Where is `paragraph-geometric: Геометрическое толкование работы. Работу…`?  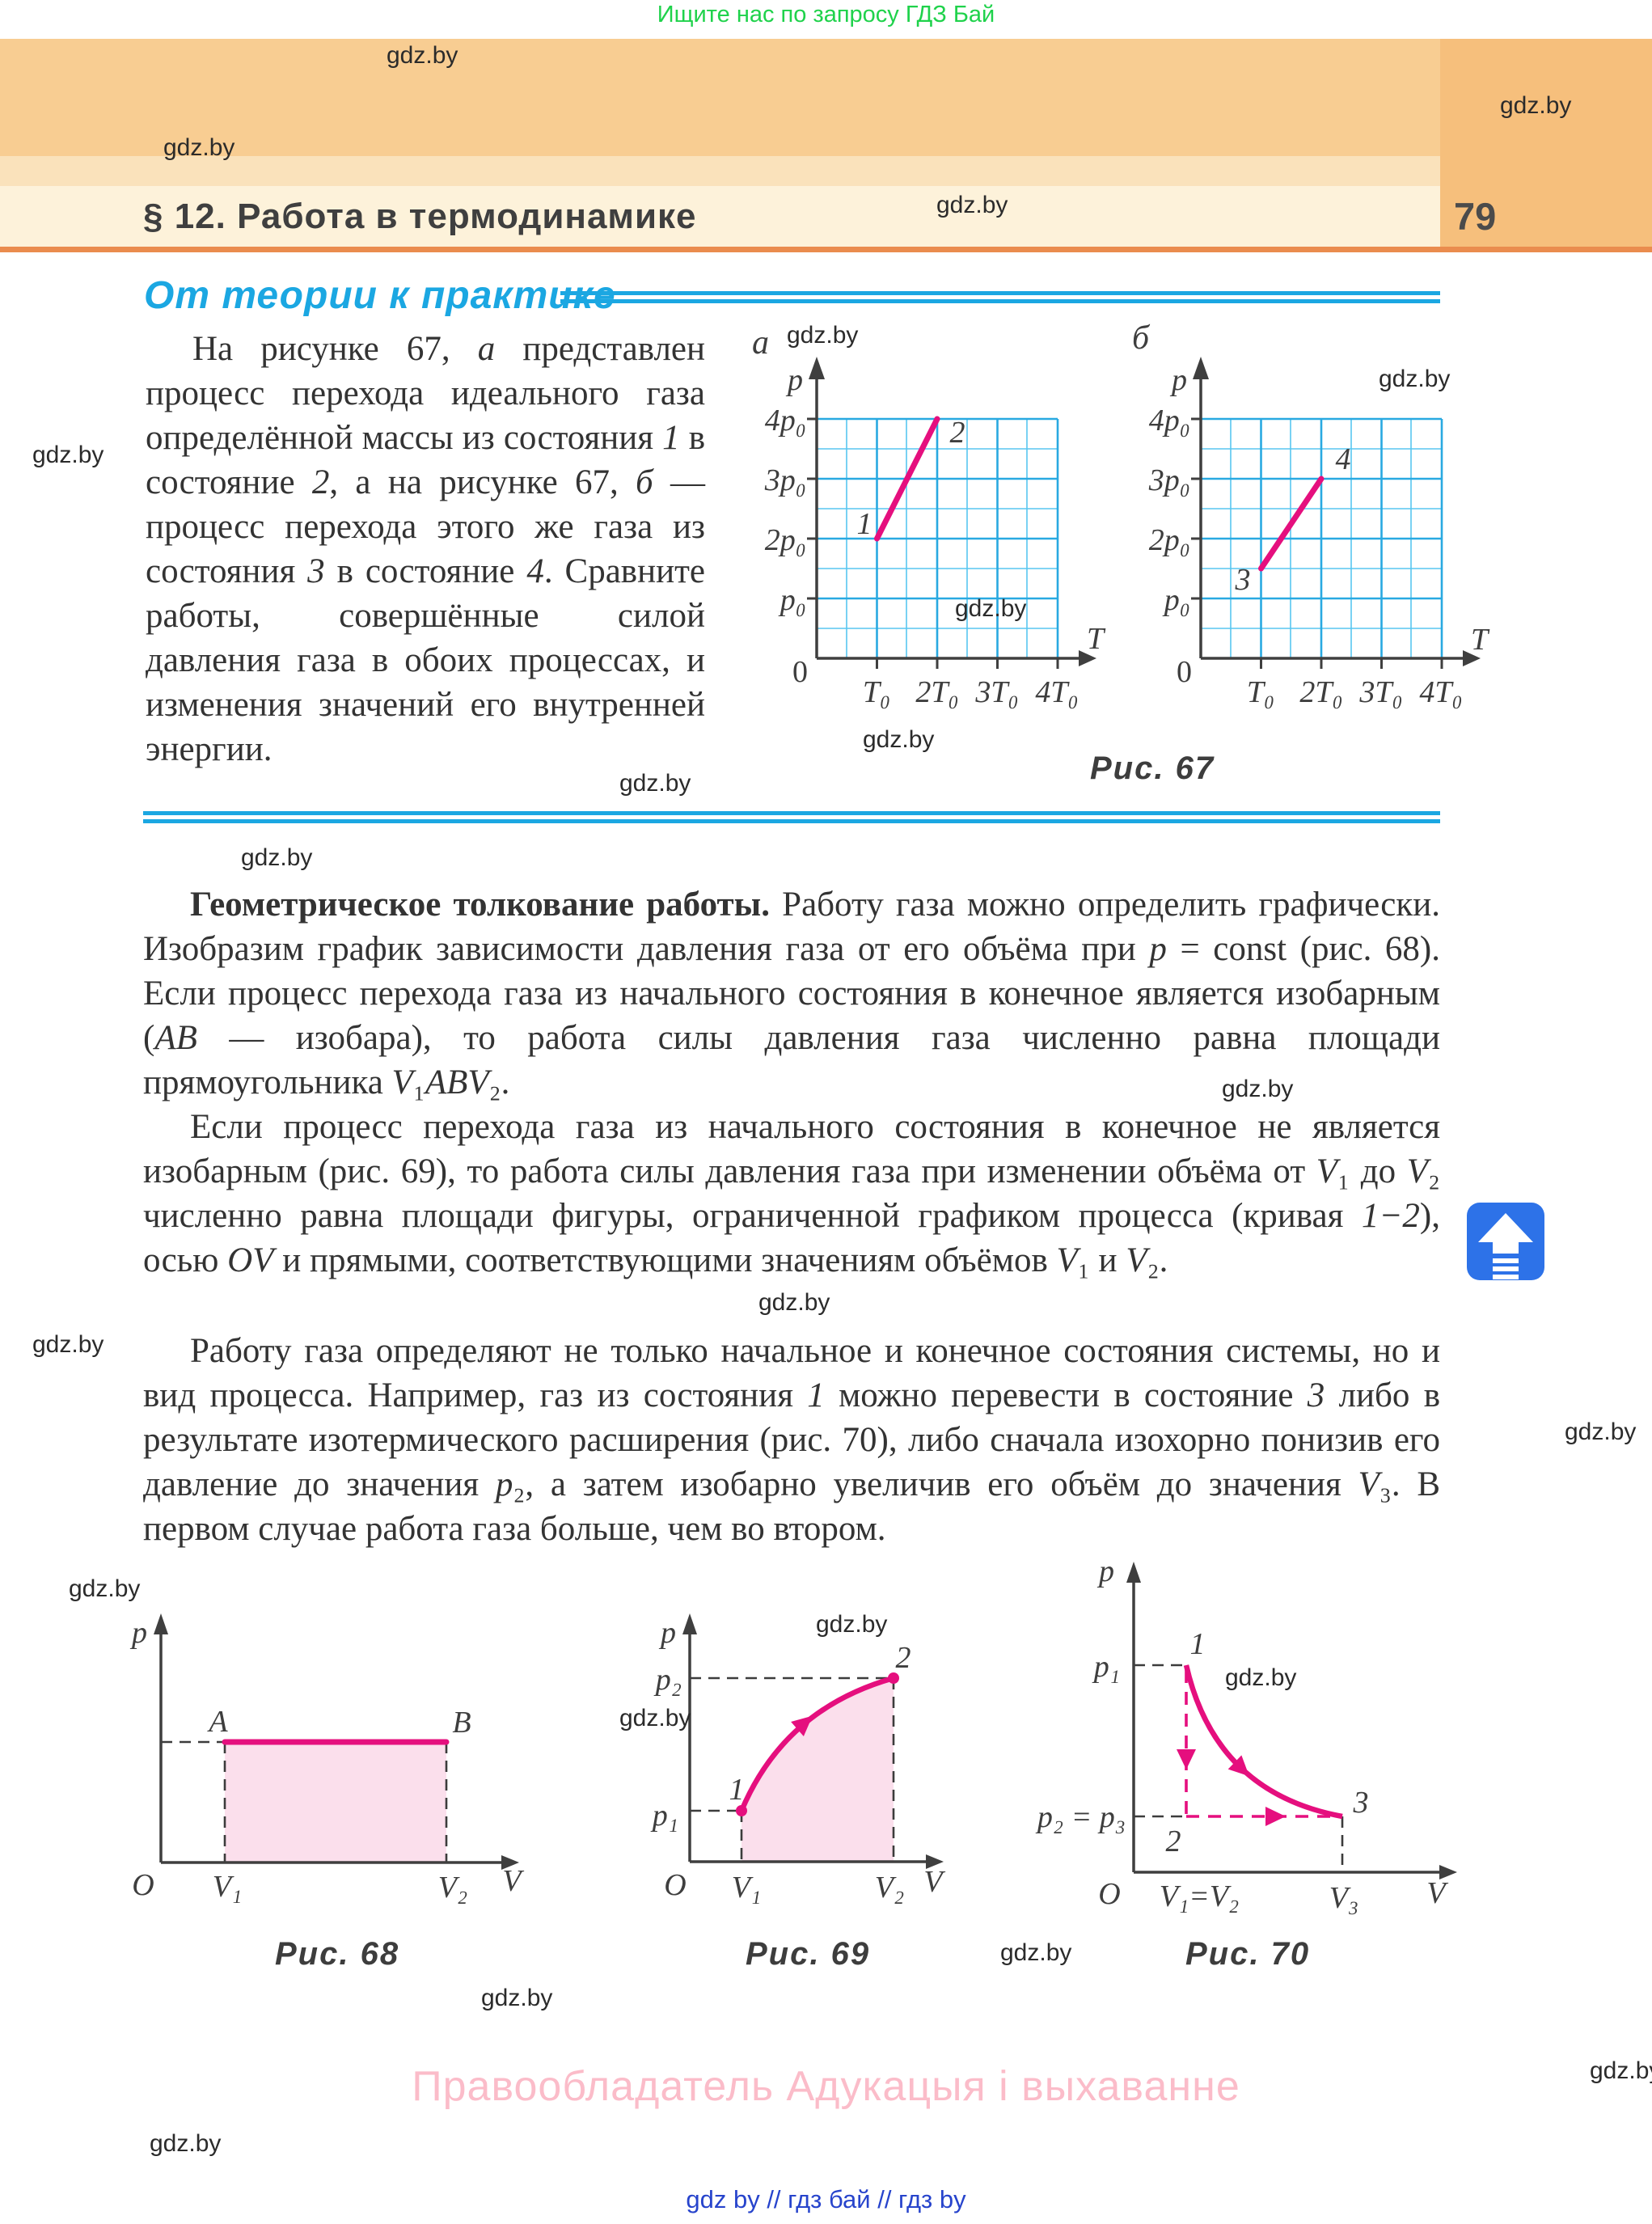
paragraph-geometric: Геометрическое толкование работы. Работу… is located at coordinates (792, 993).